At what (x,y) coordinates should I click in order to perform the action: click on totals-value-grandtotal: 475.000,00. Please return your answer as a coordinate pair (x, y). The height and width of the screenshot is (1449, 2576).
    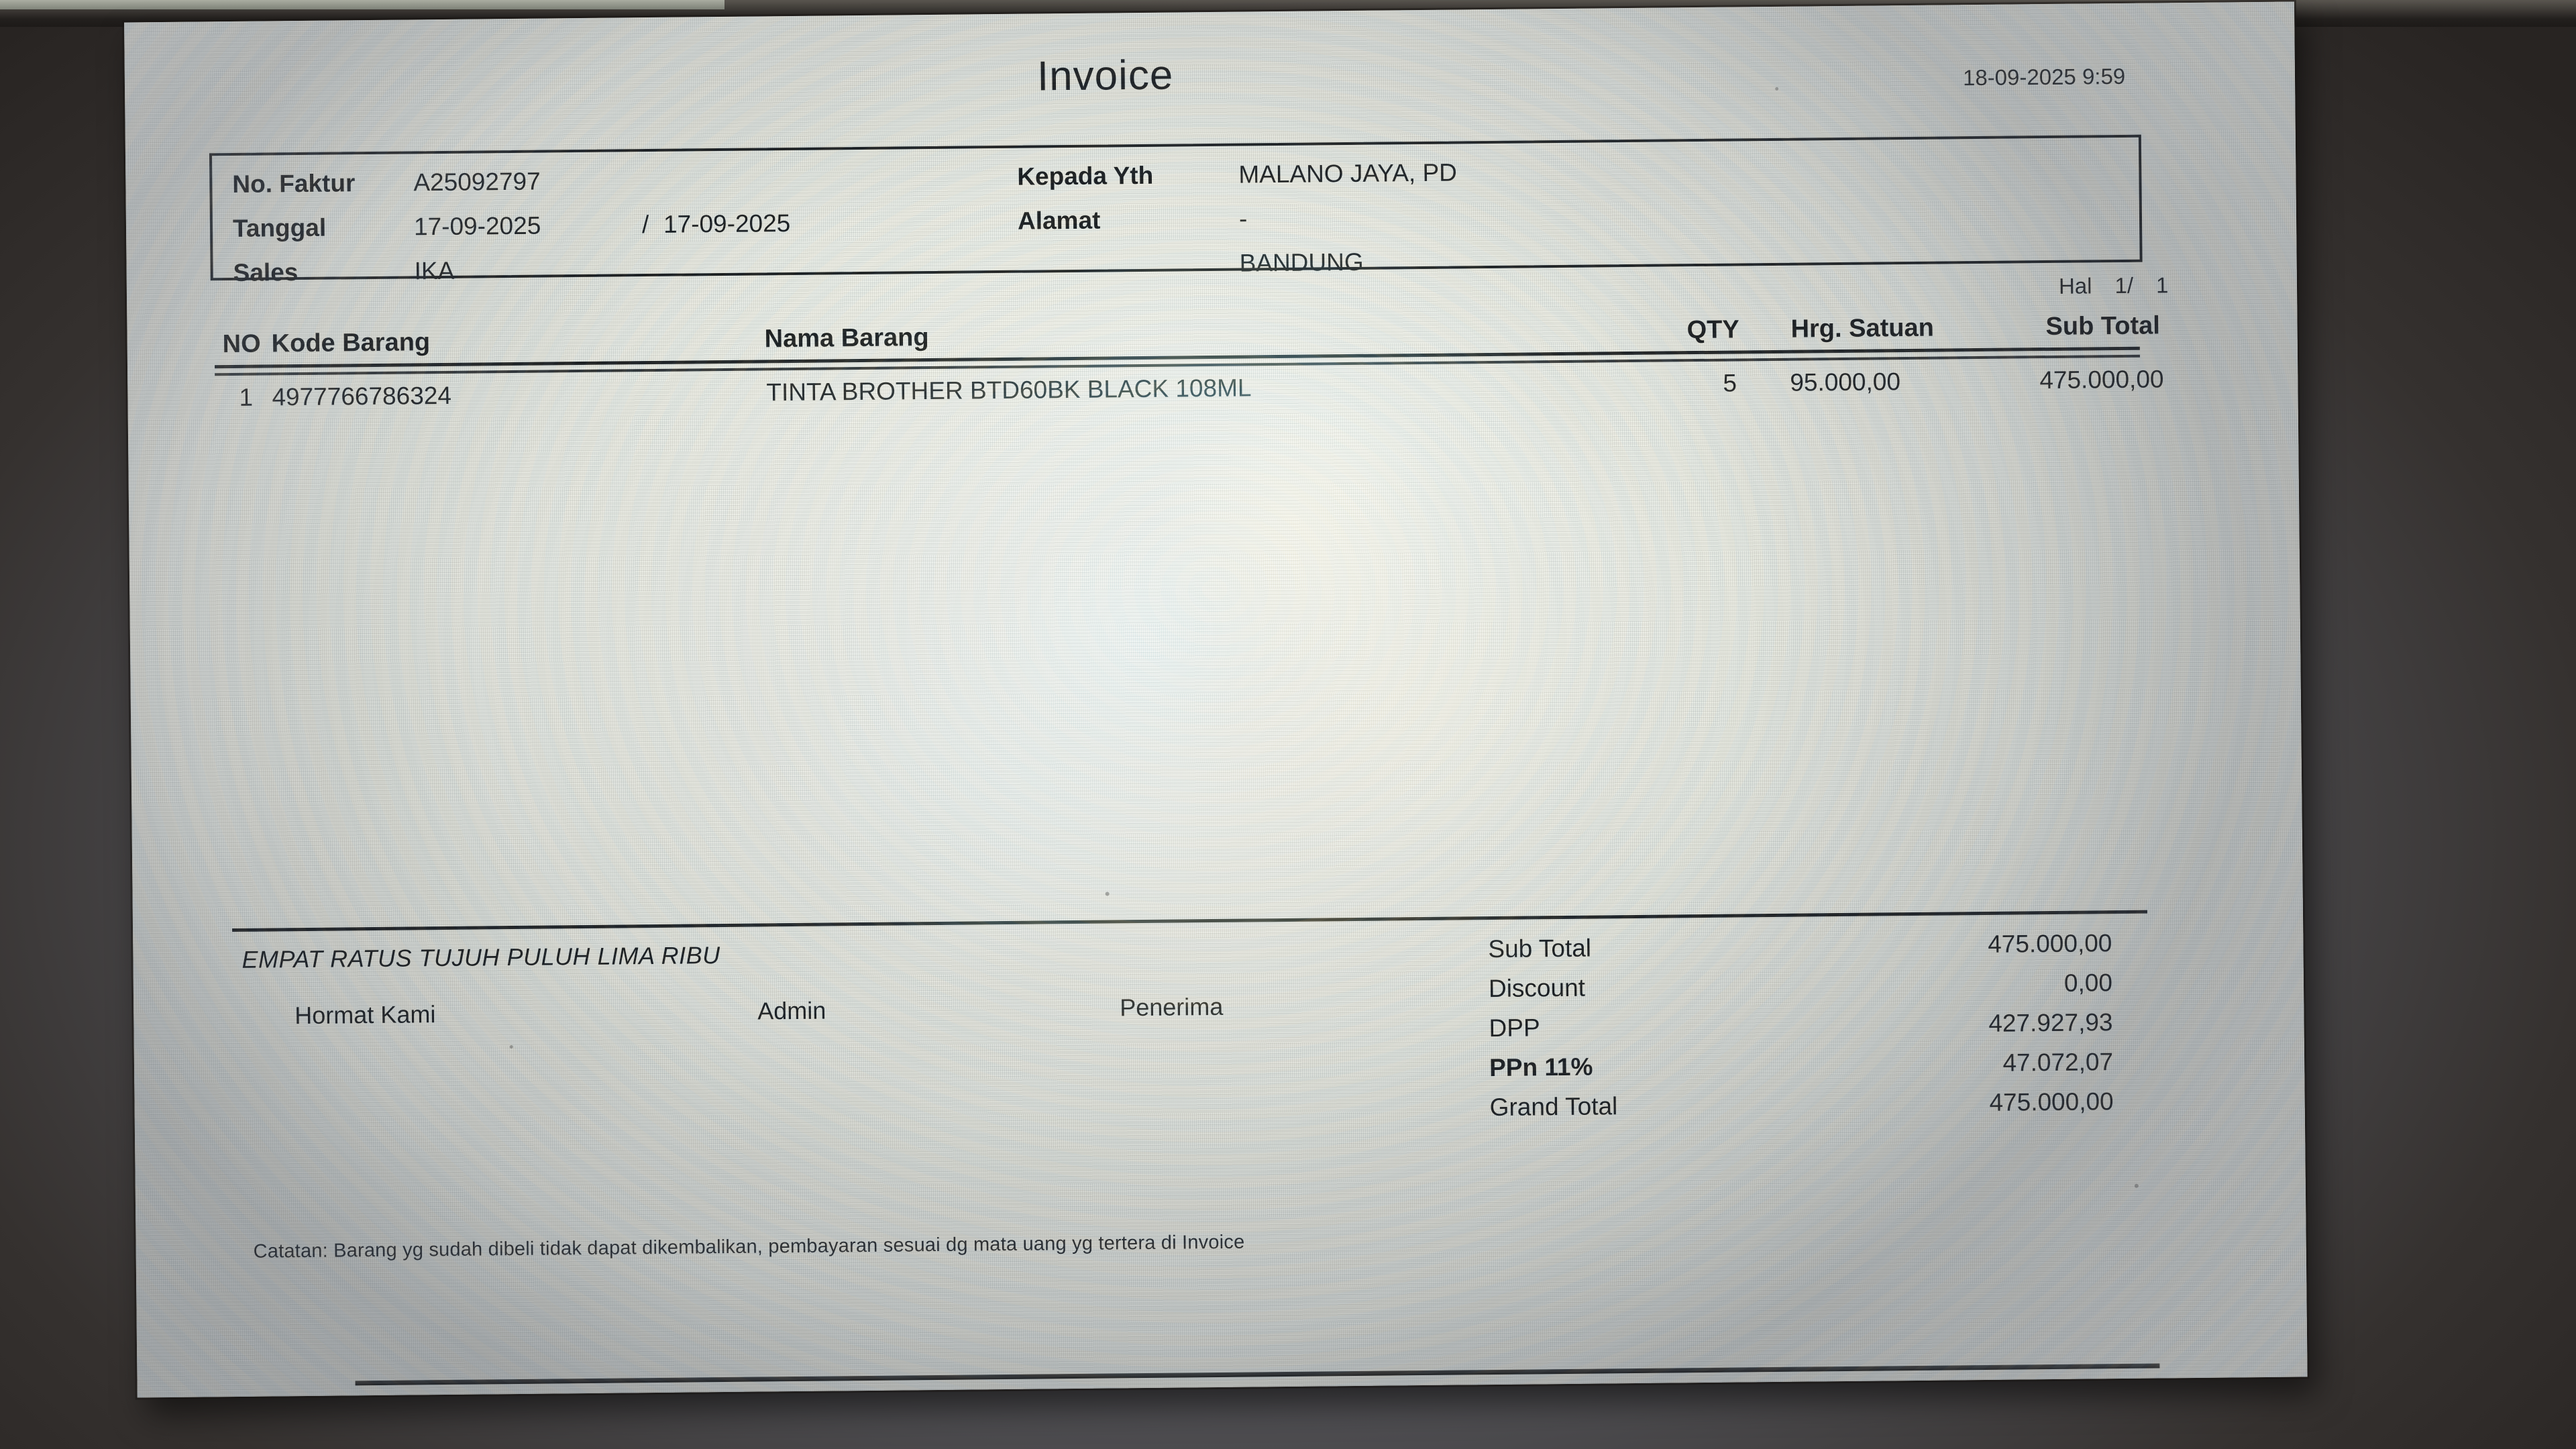
    Looking at the image, I should click on (2051, 1101).